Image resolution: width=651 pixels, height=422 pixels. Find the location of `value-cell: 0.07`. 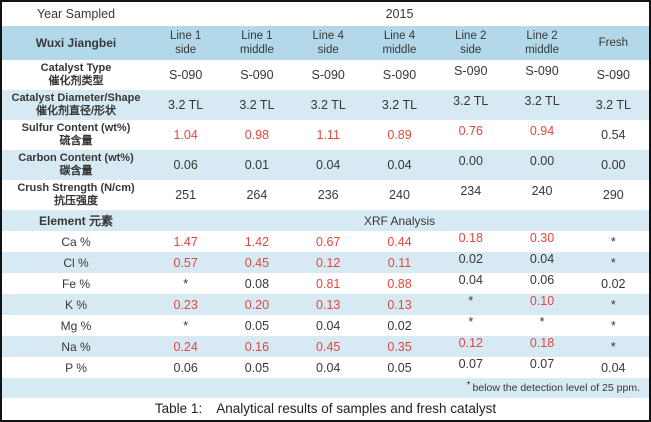

value-cell: 0.07 is located at coordinates (541, 367).